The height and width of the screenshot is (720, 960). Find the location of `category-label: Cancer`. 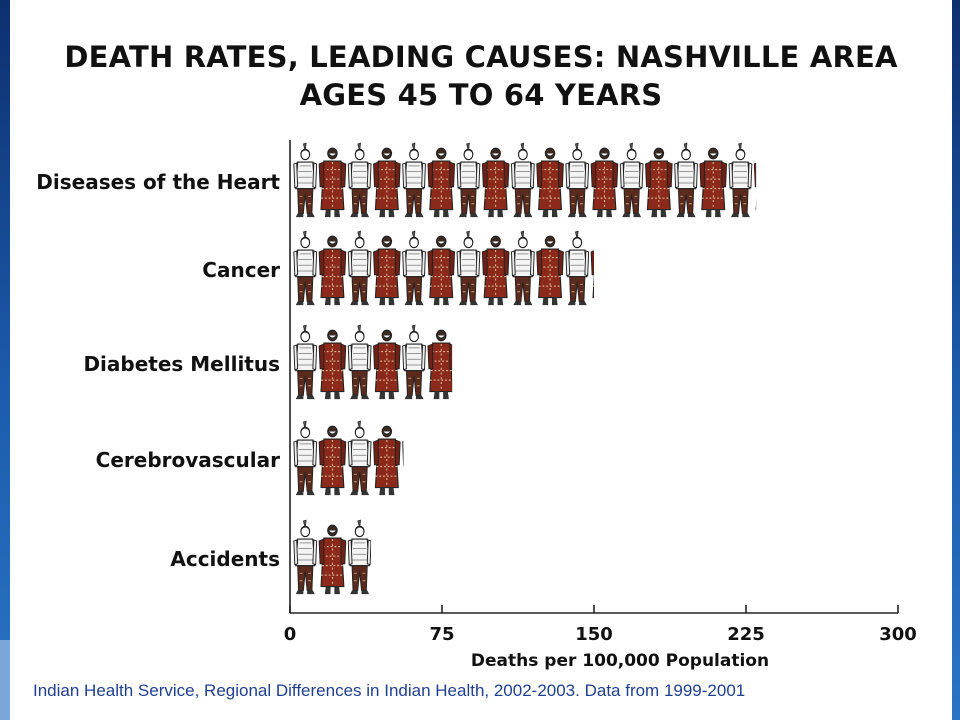

category-label: Cancer is located at coordinates (241, 270).